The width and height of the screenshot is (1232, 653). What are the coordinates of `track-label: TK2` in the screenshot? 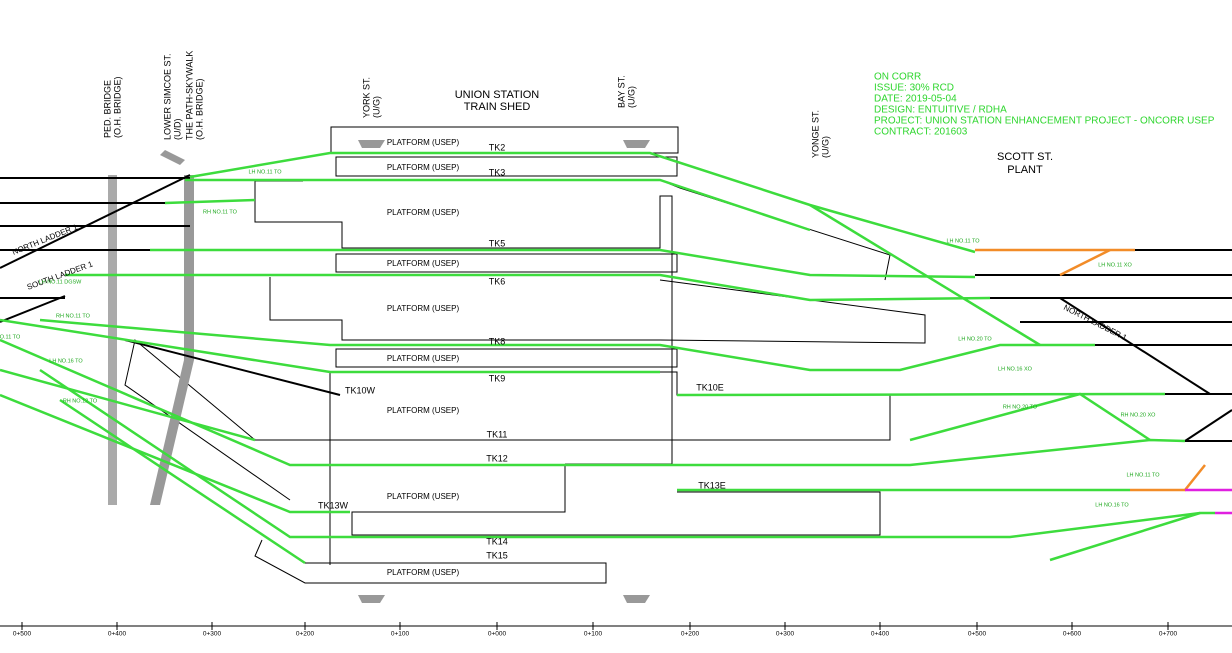 It's located at (497, 147).